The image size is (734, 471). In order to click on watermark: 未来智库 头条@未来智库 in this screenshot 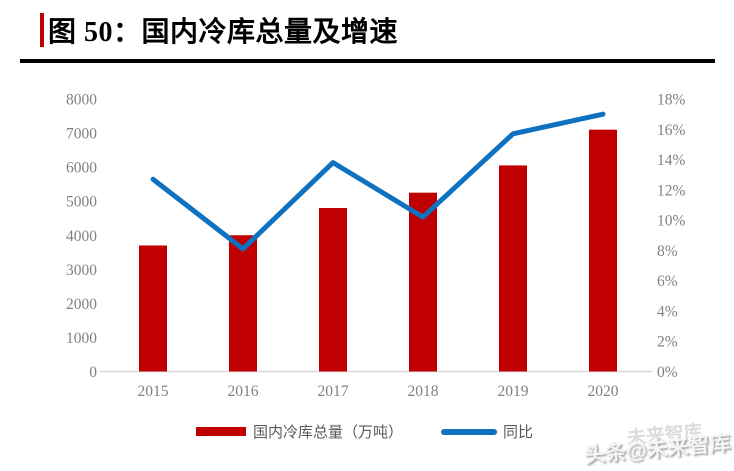, I will do `click(656, 446)`.